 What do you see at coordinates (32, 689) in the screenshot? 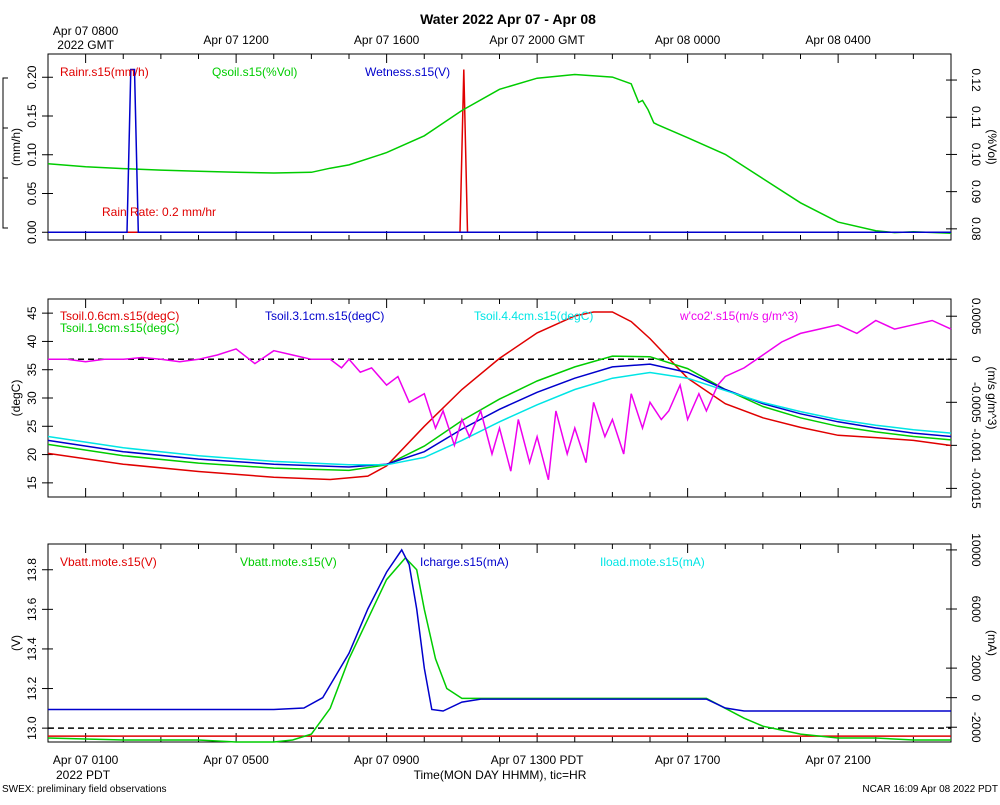
I see `y-tick-label: 13.2` at bounding box center [32, 689].